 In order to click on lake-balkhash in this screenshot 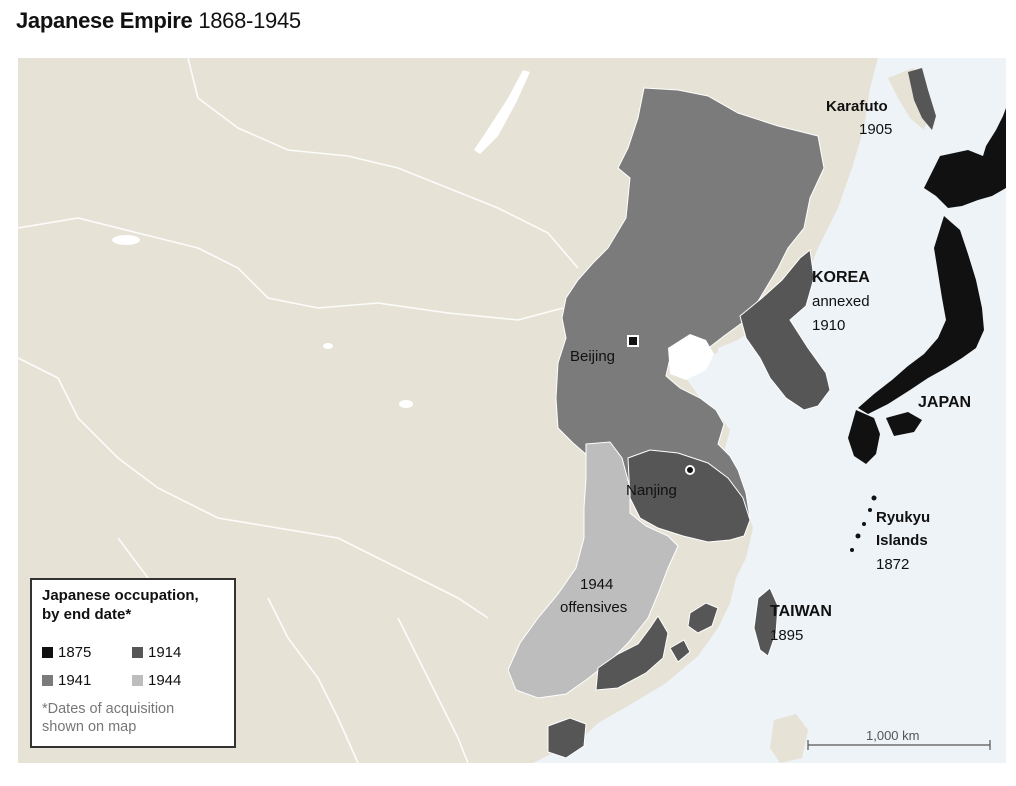, I will do `click(126, 240)`.